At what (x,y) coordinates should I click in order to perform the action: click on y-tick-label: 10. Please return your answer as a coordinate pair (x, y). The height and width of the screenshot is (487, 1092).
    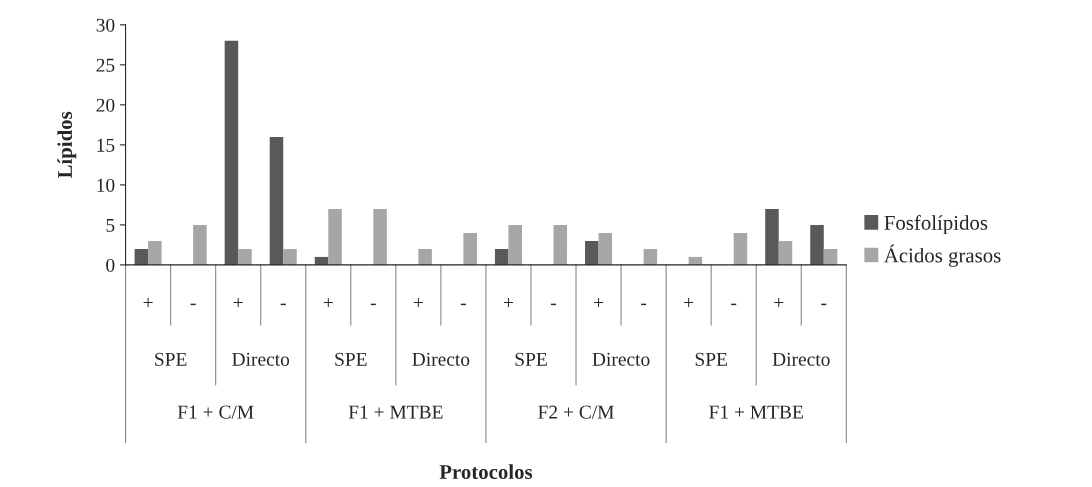
    Looking at the image, I should click on (106, 185).